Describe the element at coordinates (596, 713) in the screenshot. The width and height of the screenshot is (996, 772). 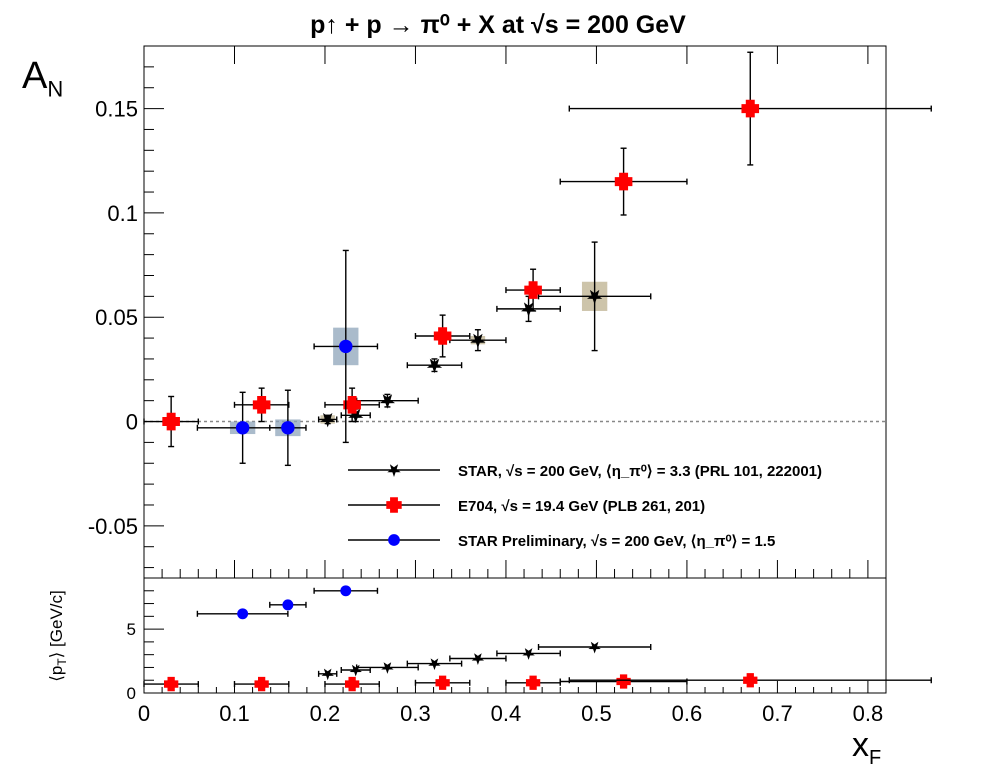
I see `x-tick-label: 0.5` at that location.